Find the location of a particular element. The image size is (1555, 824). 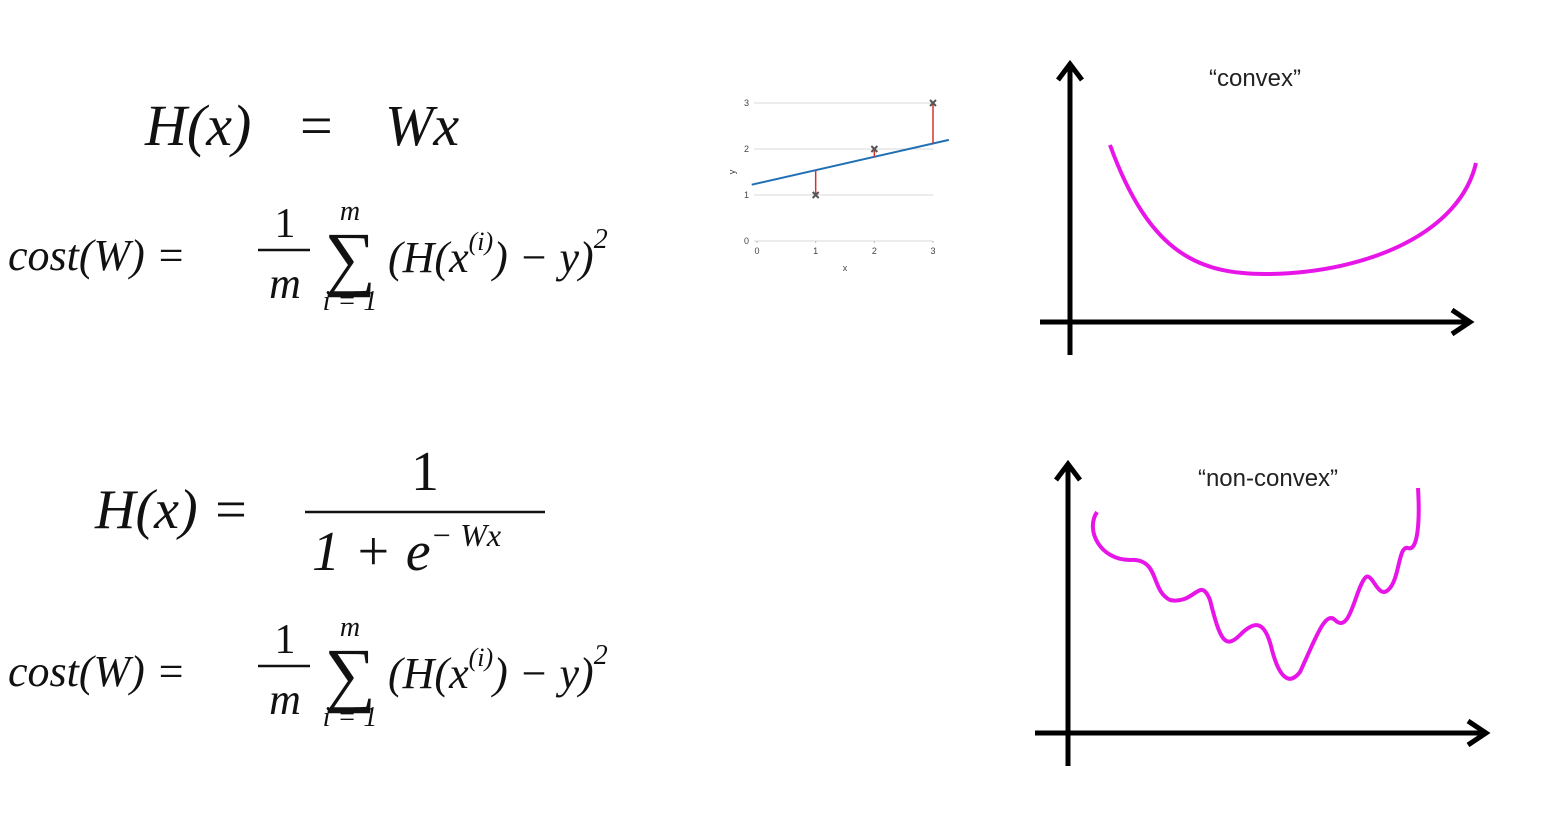

x-tick-label: 1 is located at coordinates (815, 251).